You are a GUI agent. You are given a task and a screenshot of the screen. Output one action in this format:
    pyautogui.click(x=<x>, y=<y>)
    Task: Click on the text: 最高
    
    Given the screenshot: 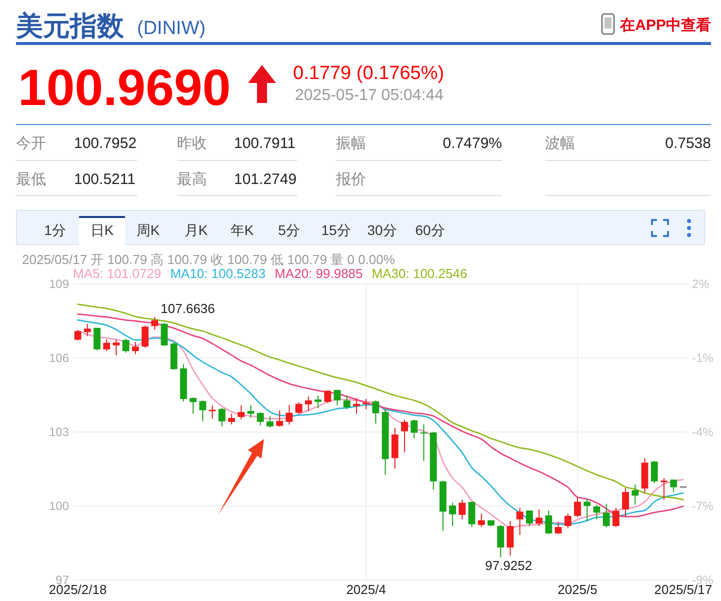 What is the action you would take?
    pyautogui.click(x=192, y=179)
    